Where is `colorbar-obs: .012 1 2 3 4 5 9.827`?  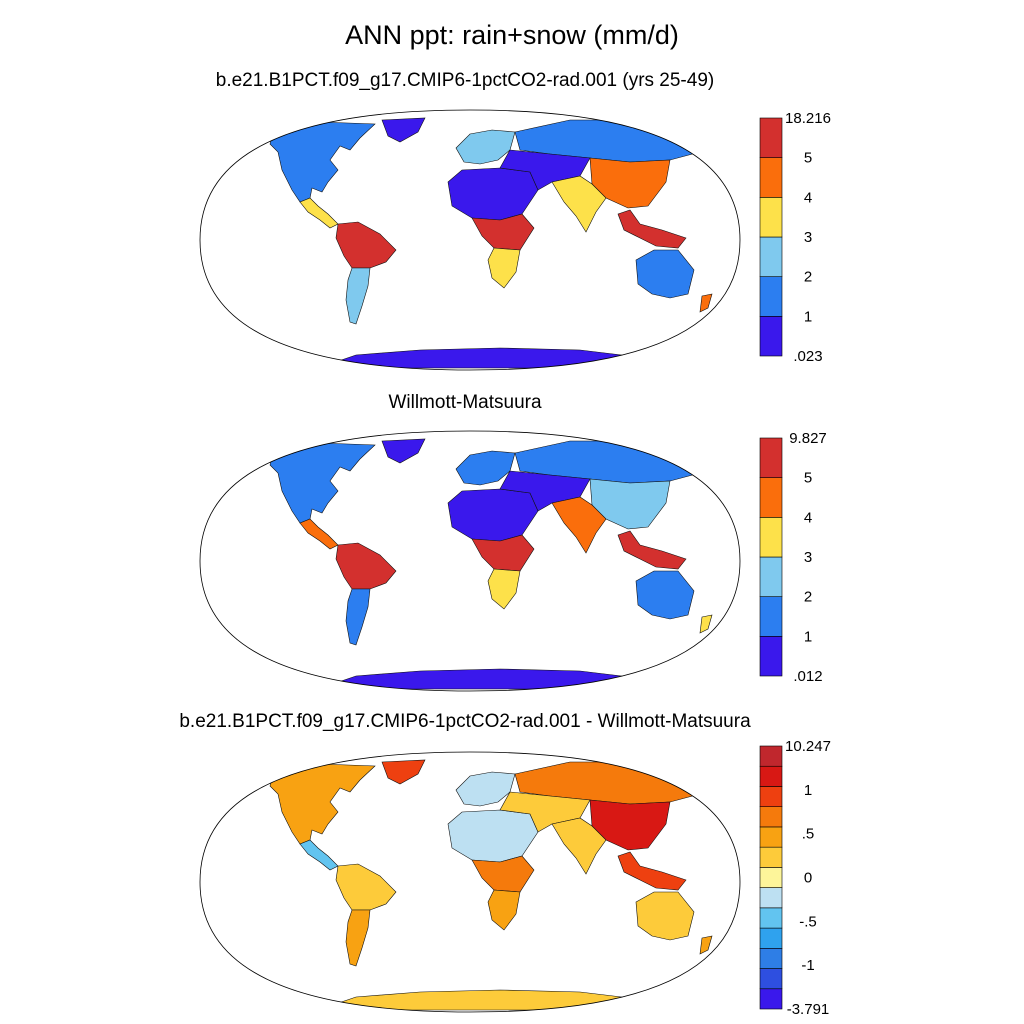
colorbar-obs: .012 1 2 3 4 5 9.827 is located at coordinates (793, 557).